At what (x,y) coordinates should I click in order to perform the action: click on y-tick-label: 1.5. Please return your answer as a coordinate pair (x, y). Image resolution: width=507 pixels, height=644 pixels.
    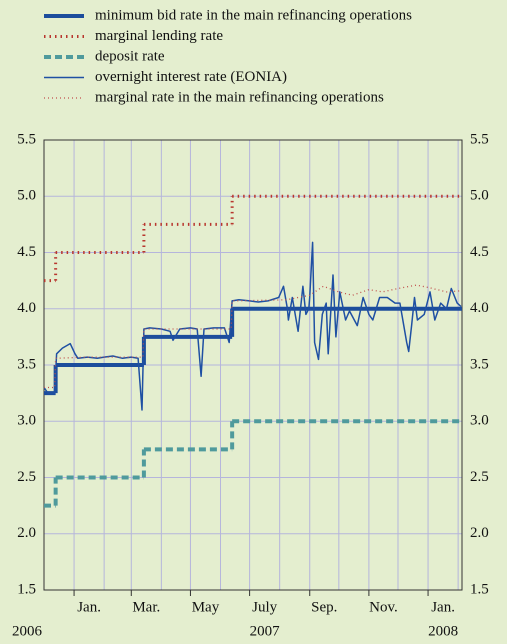
    Looking at the image, I should click on (26, 589).